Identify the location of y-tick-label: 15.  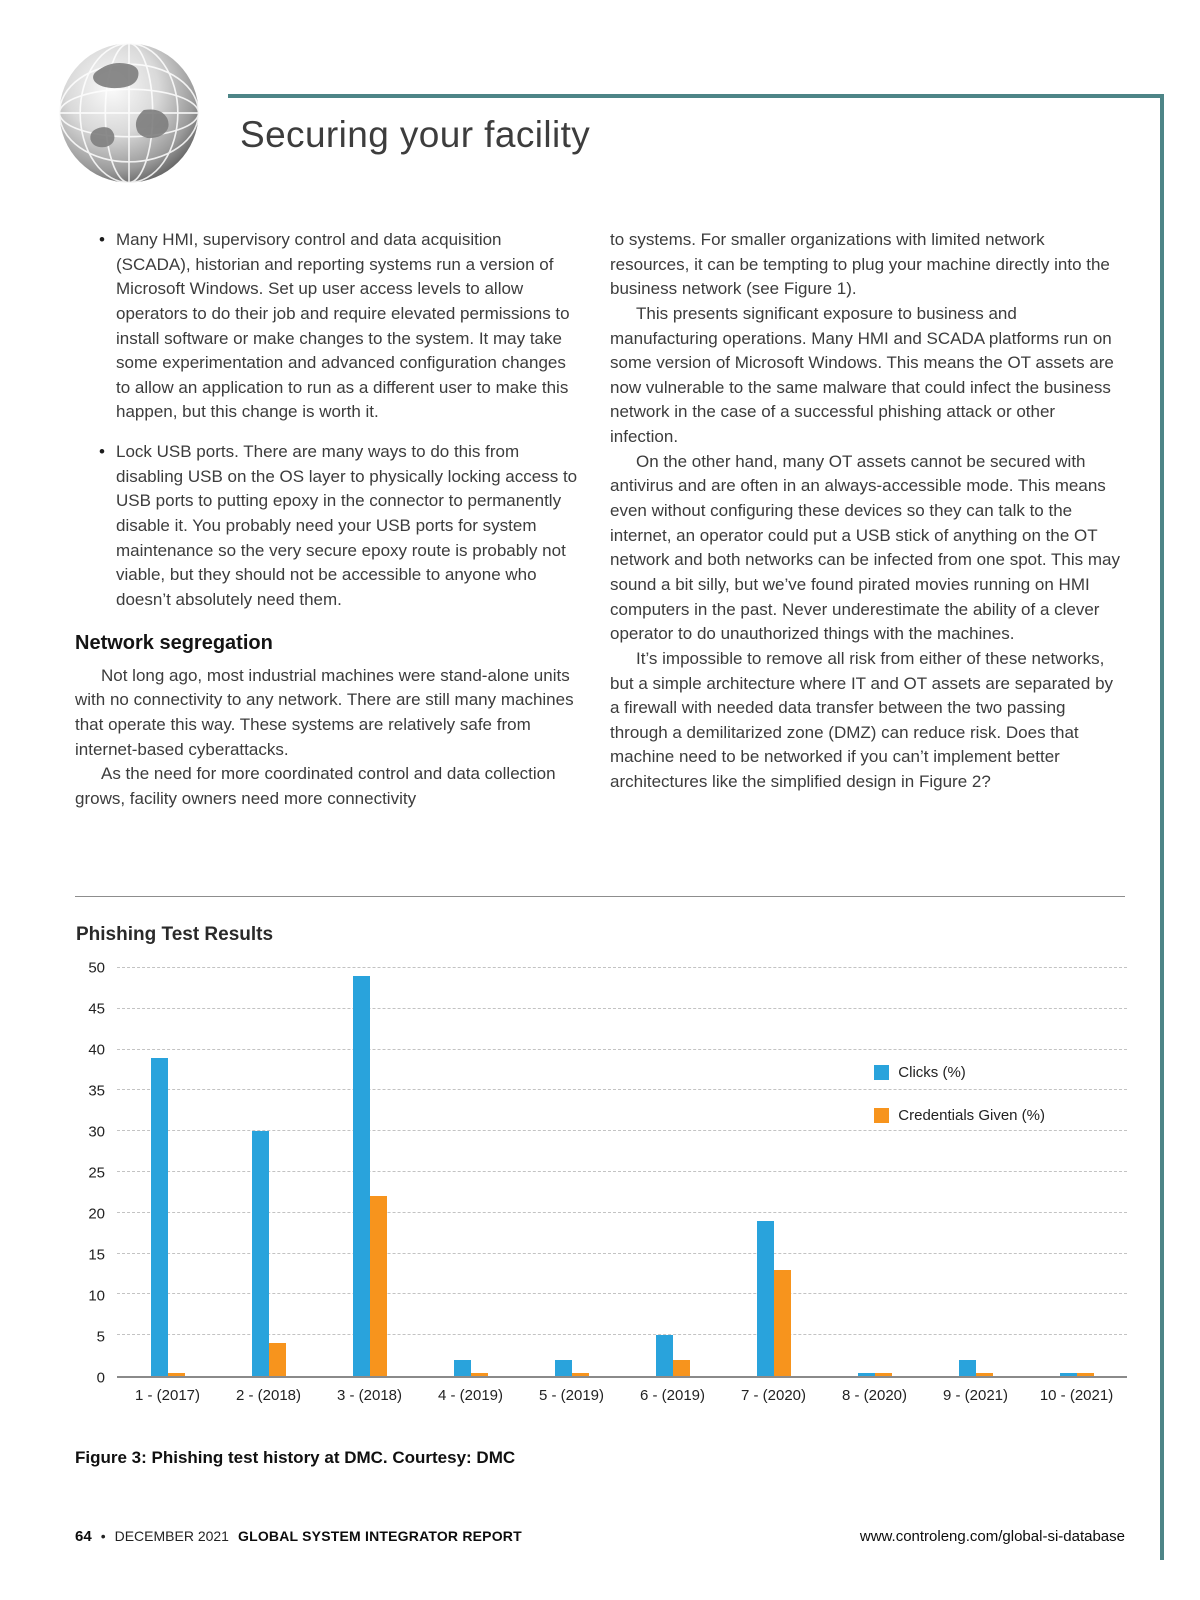
(96, 1255).